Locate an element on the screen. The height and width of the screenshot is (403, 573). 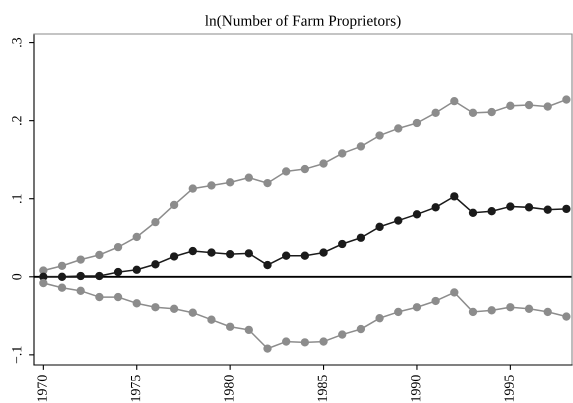
y-tick-label: −.1 is located at coordinates (17, 355).